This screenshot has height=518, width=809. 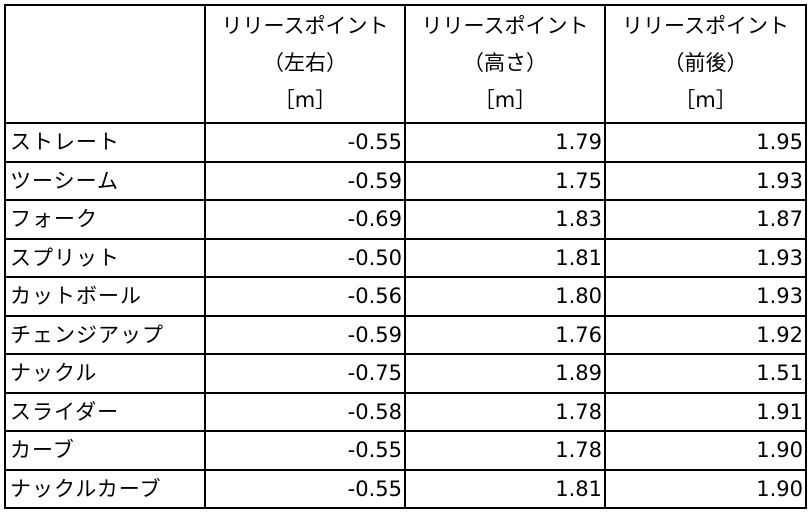 I want to click on table-row: カットボール -0.56 1.80 1.93, so click(x=405, y=296).